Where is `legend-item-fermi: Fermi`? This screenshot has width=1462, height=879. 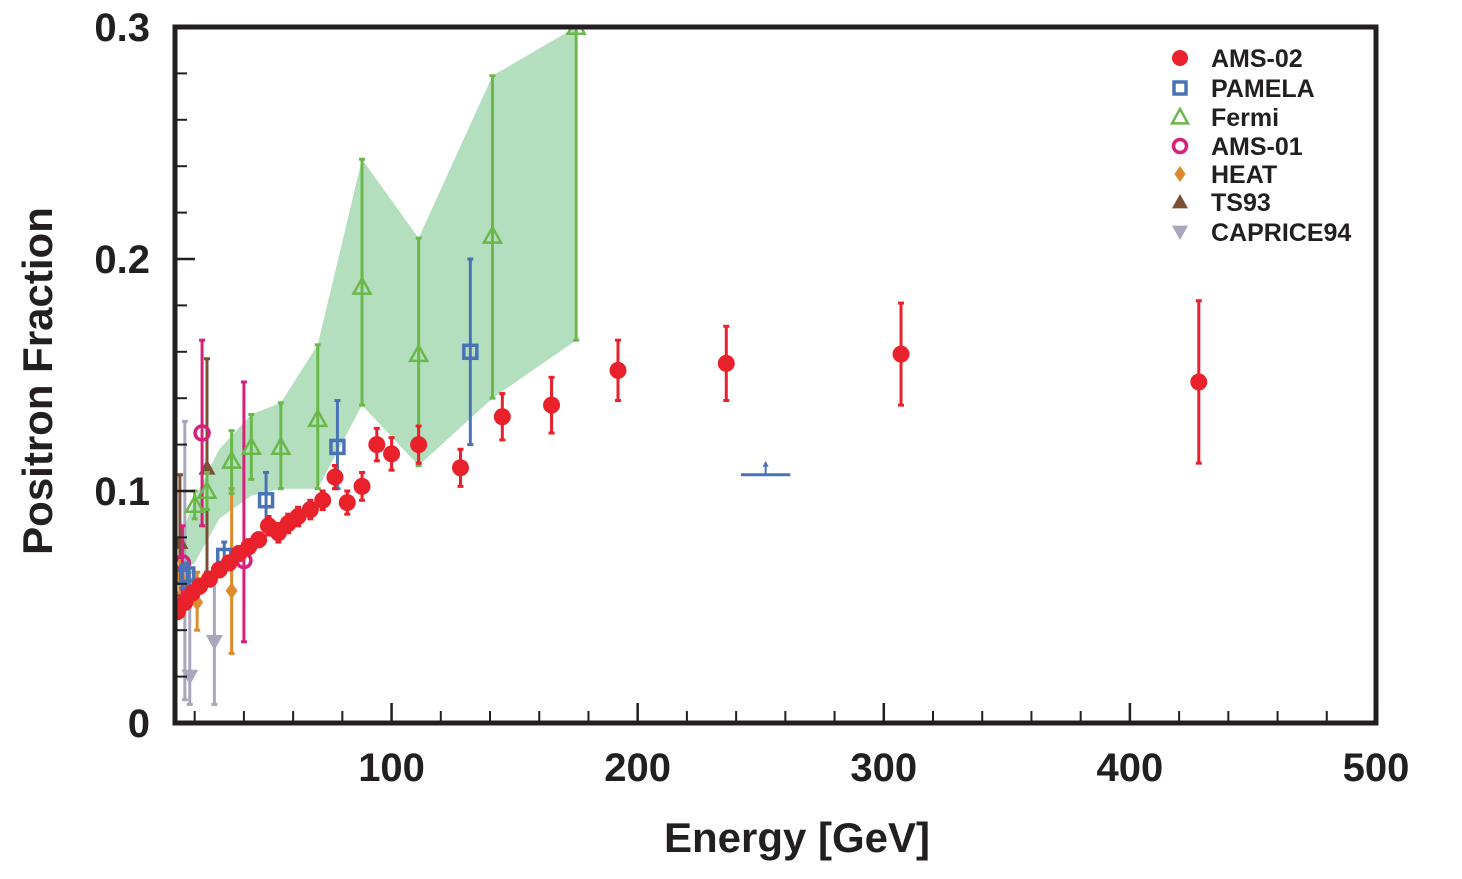
legend-item-fermi: Fermi is located at coordinates (1224, 118).